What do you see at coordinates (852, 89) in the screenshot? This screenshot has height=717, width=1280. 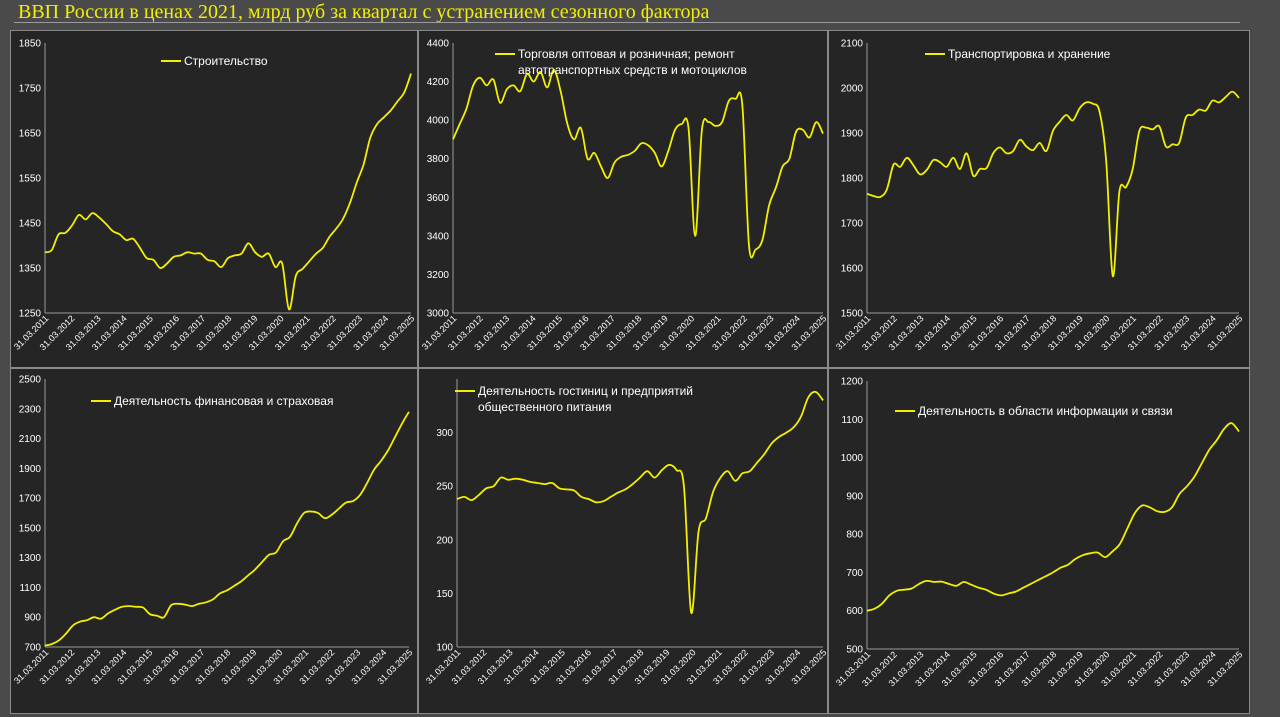 I see `y-tick-label: 2000` at bounding box center [852, 89].